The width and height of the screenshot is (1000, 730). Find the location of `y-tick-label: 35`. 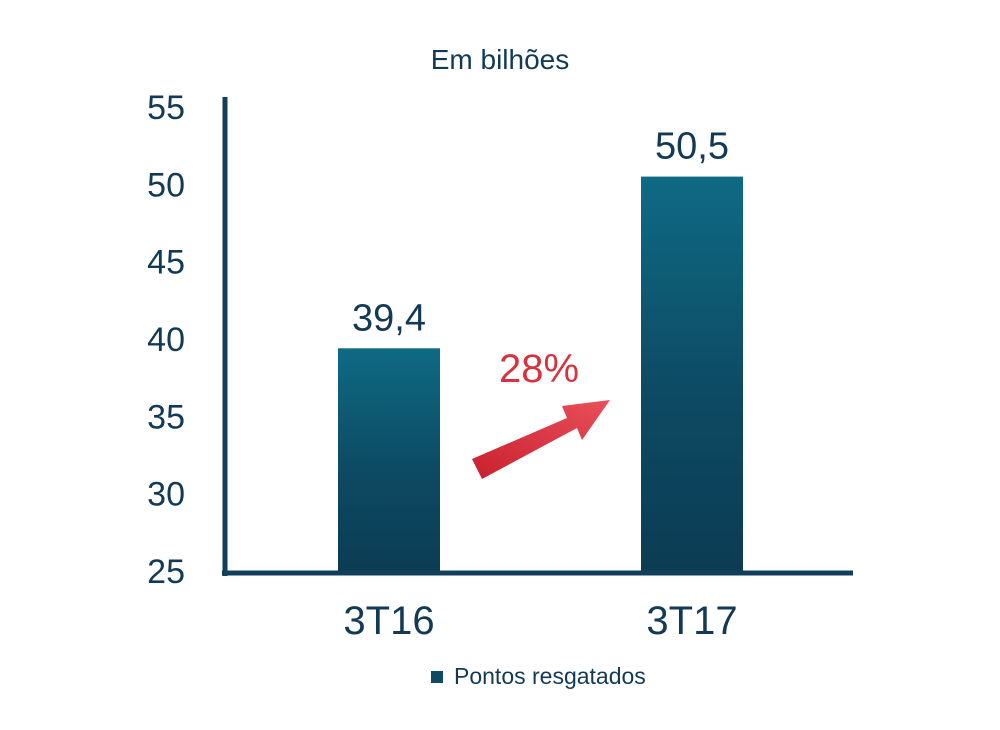

y-tick-label: 35 is located at coordinates (166, 417).